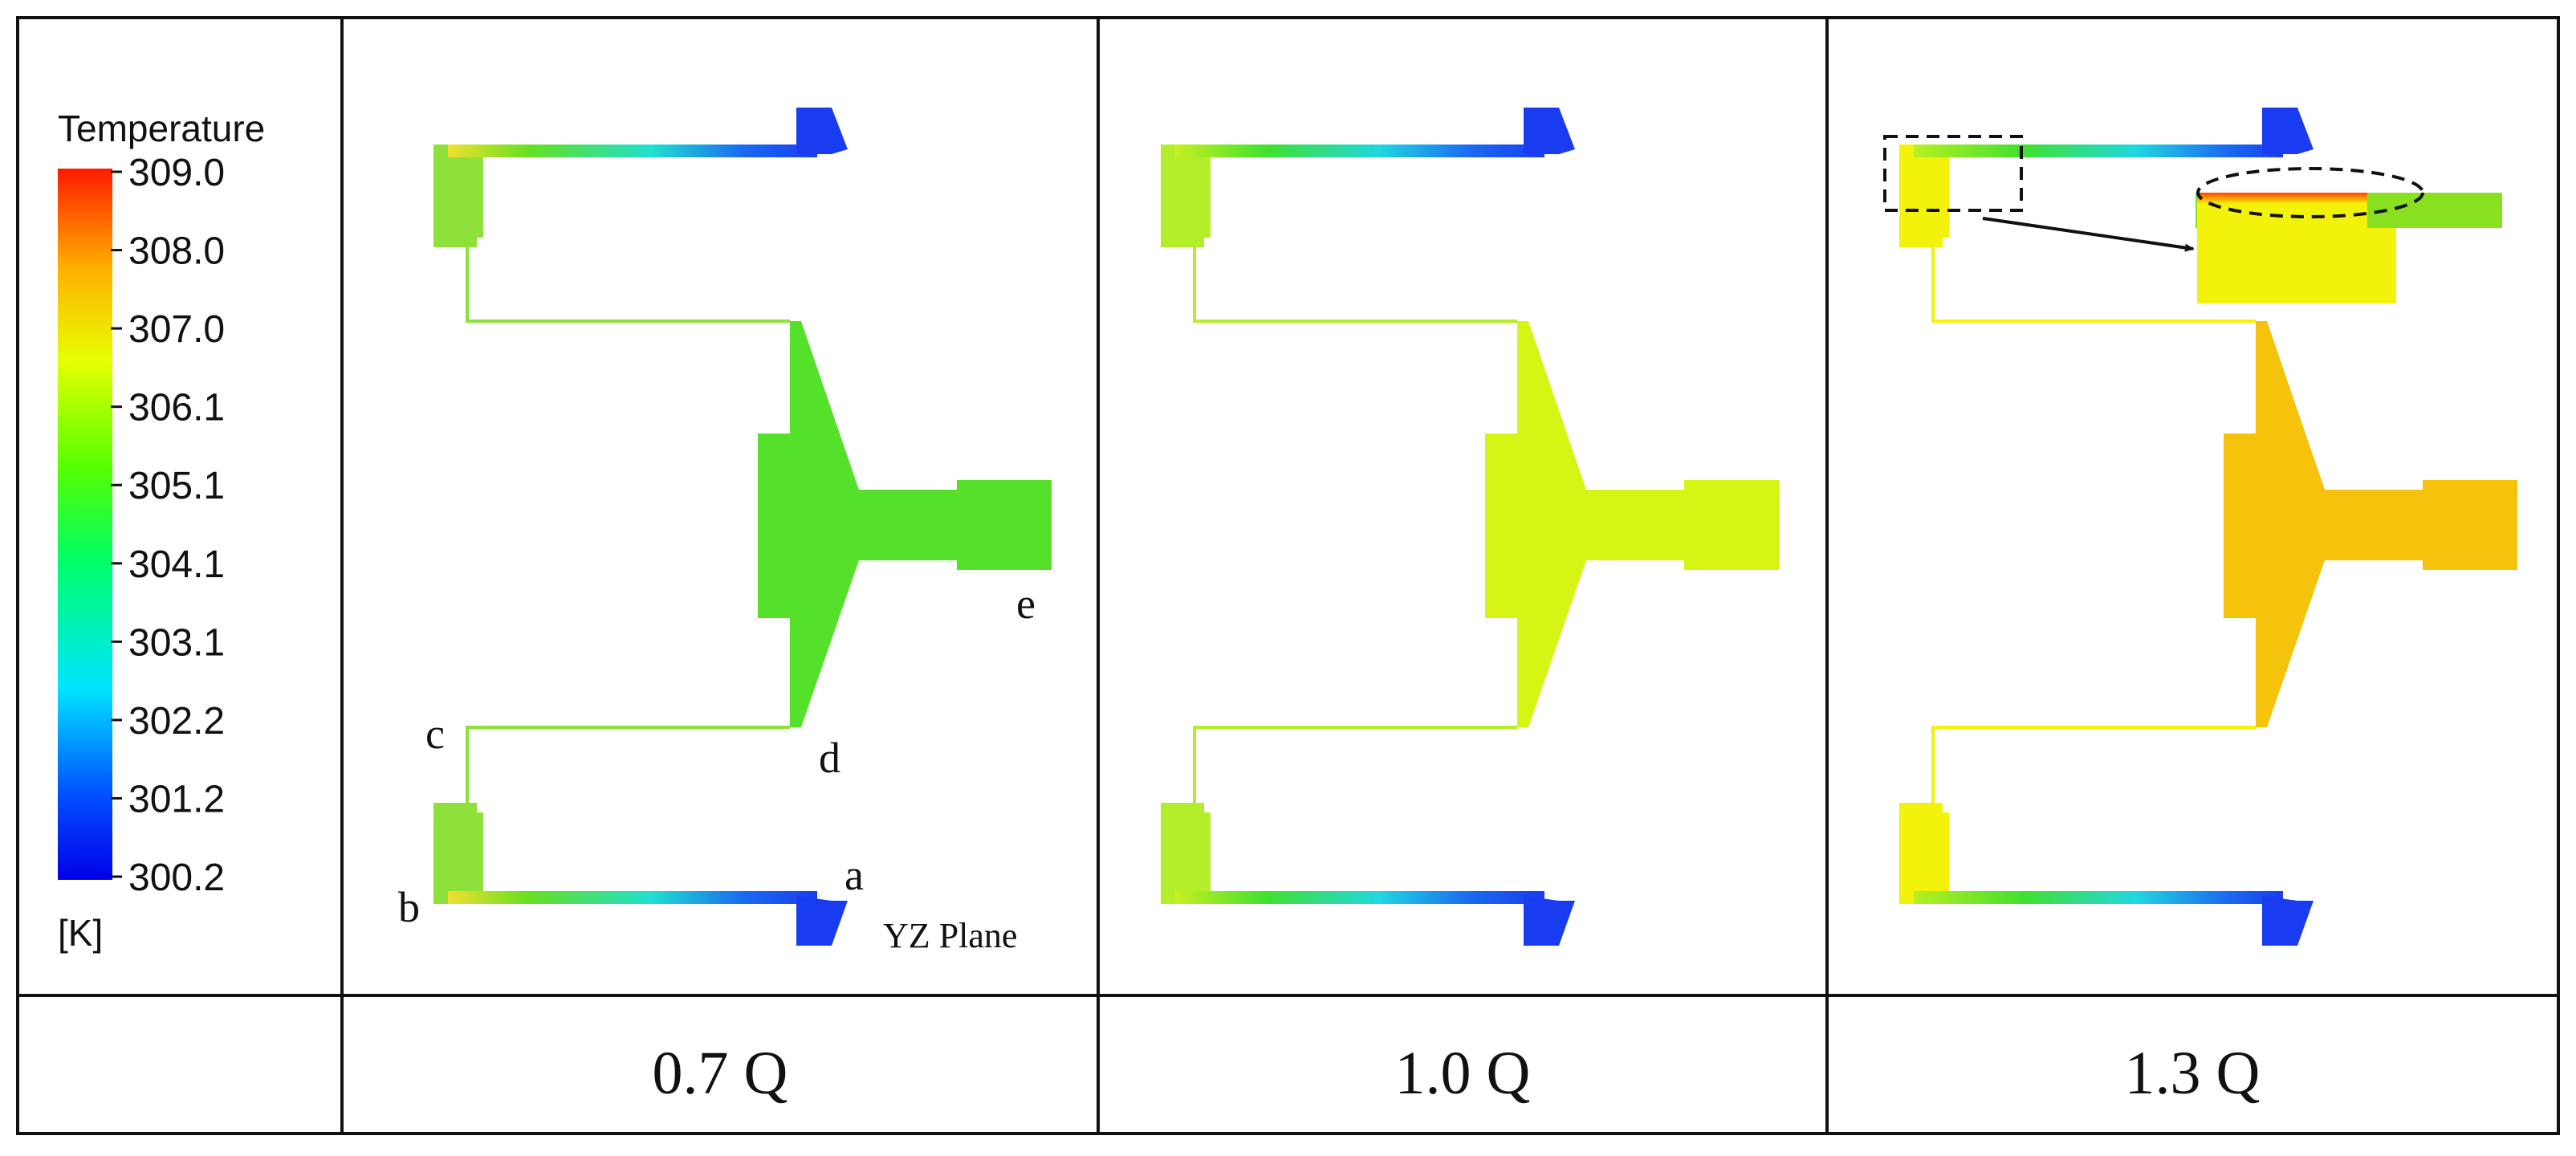 This screenshot has width=2576, height=1156. I want to click on legend-tick-label: 303.1, so click(176, 642).